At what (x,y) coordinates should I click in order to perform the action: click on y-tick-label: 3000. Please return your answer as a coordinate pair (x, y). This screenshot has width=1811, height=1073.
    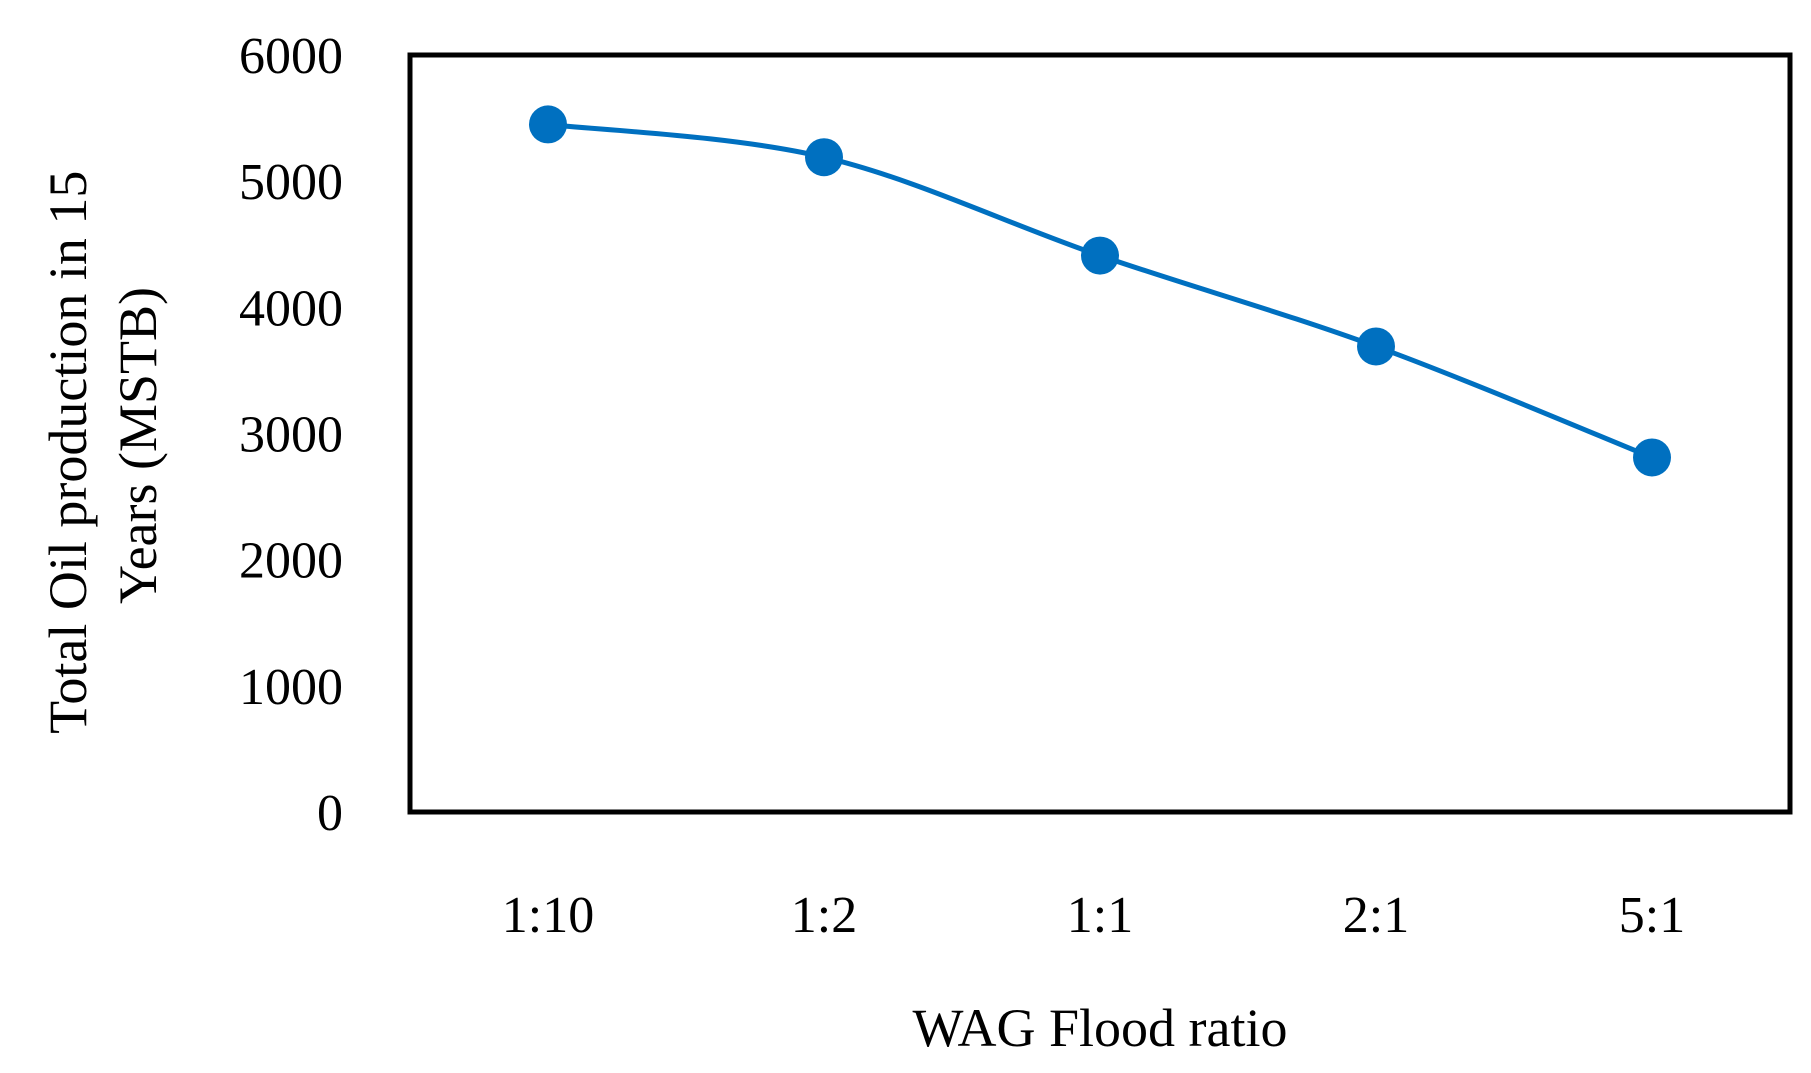
    Looking at the image, I should click on (291, 435).